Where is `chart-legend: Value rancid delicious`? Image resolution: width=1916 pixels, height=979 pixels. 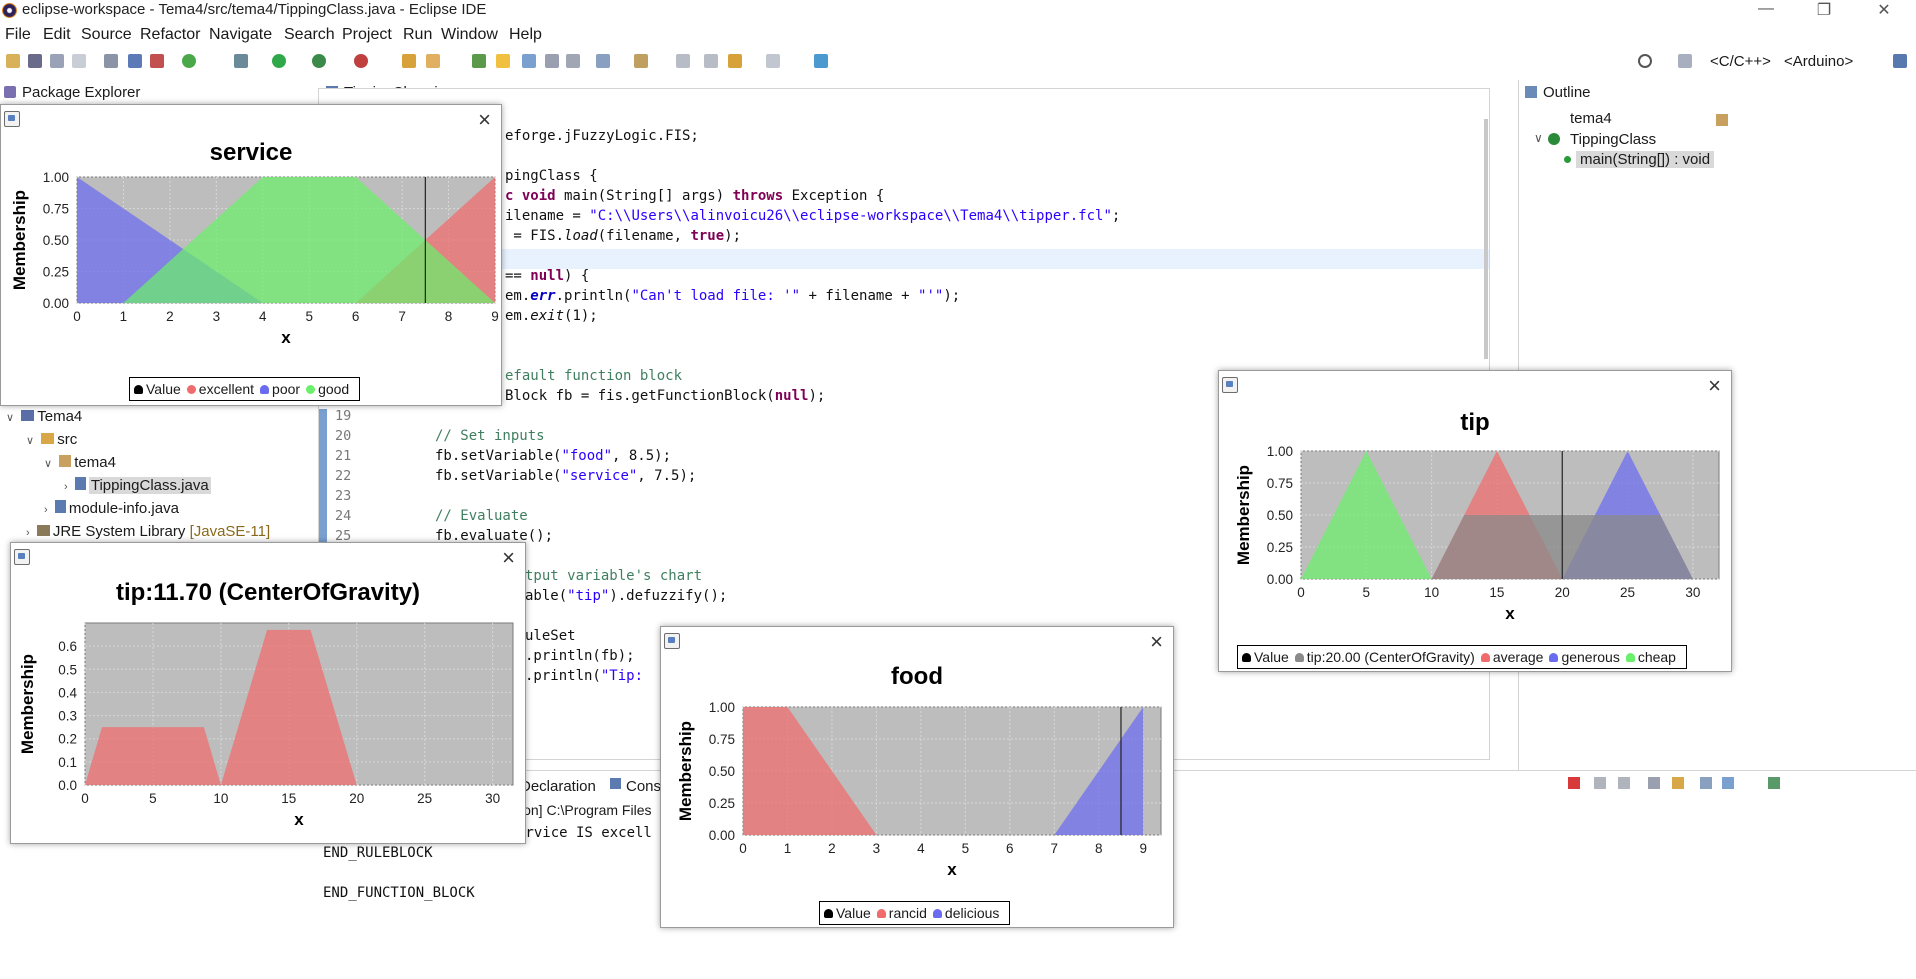 chart-legend: Value rancid delicious is located at coordinates (915, 913).